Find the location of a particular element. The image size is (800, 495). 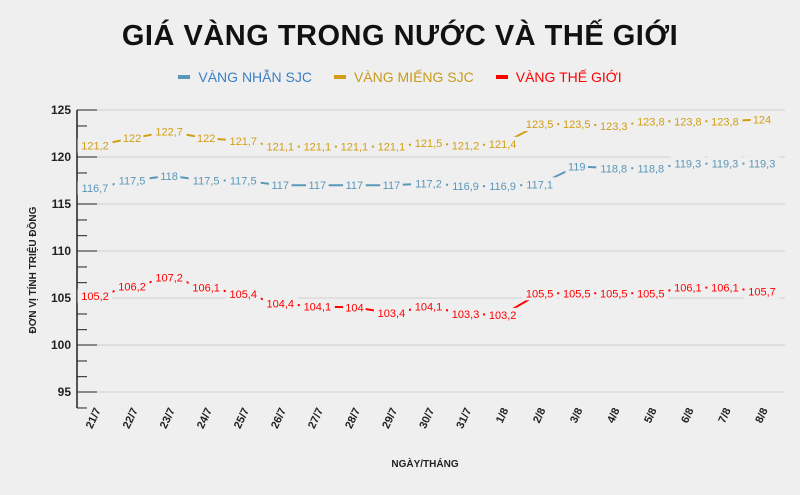

data-label: 118,8 is located at coordinates (613, 169).